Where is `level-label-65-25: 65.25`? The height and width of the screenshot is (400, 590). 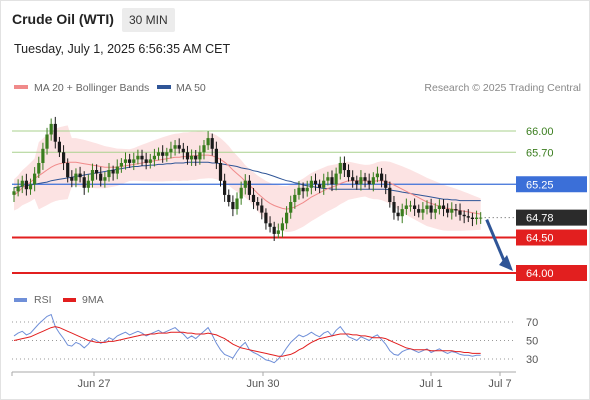 level-label-65-25: 65.25 is located at coordinates (540, 185).